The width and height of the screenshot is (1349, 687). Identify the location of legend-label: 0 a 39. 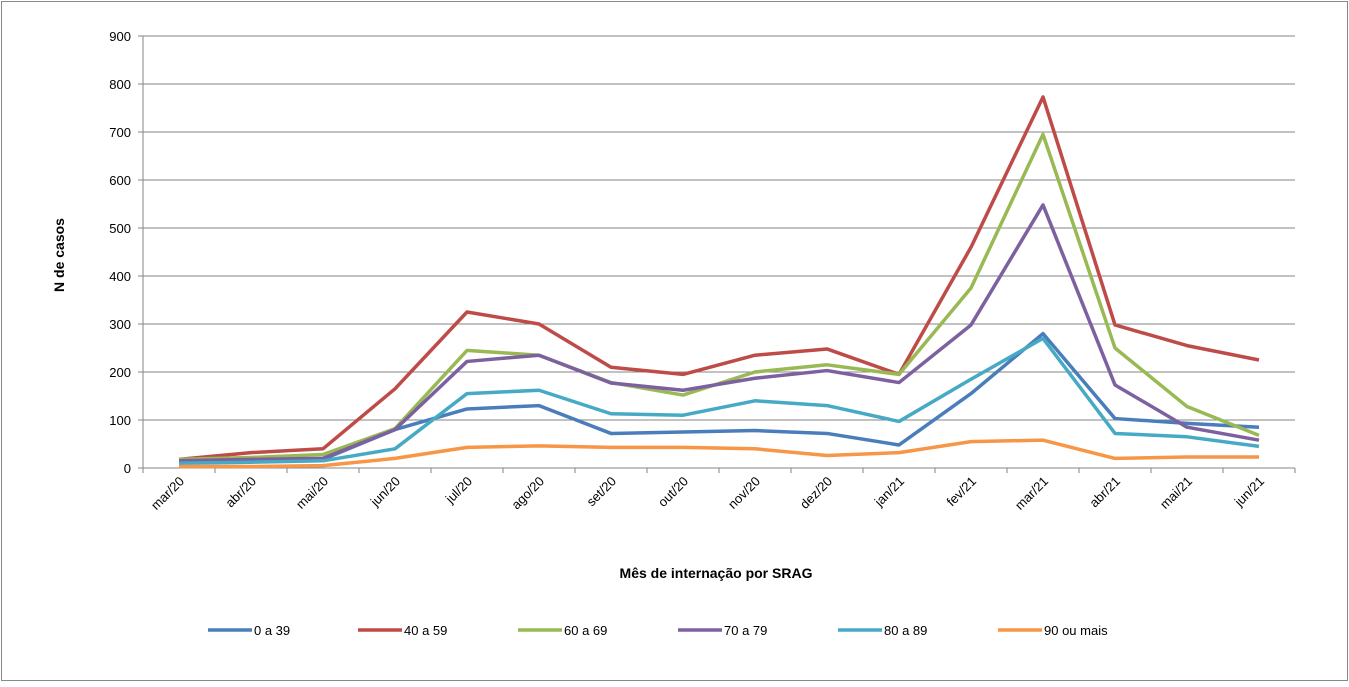
(272, 630).